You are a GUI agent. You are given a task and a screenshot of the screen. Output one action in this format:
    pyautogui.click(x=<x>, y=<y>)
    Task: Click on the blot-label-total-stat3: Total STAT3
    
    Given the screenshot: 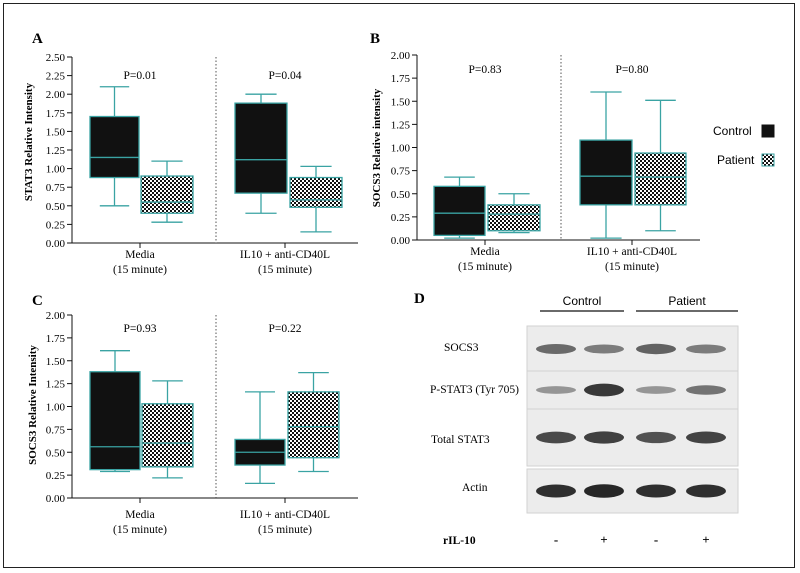 What is the action you would take?
    pyautogui.click(x=460, y=440)
    